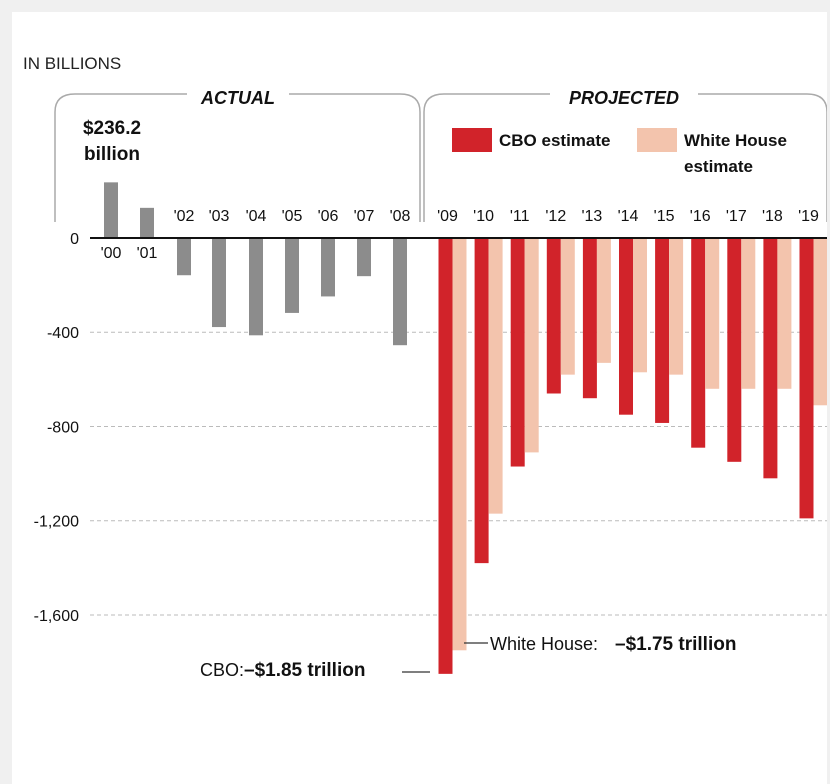  What do you see at coordinates (147, 253) in the screenshot?
I see `x-tick-label: '01` at bounding box center [147, 253].